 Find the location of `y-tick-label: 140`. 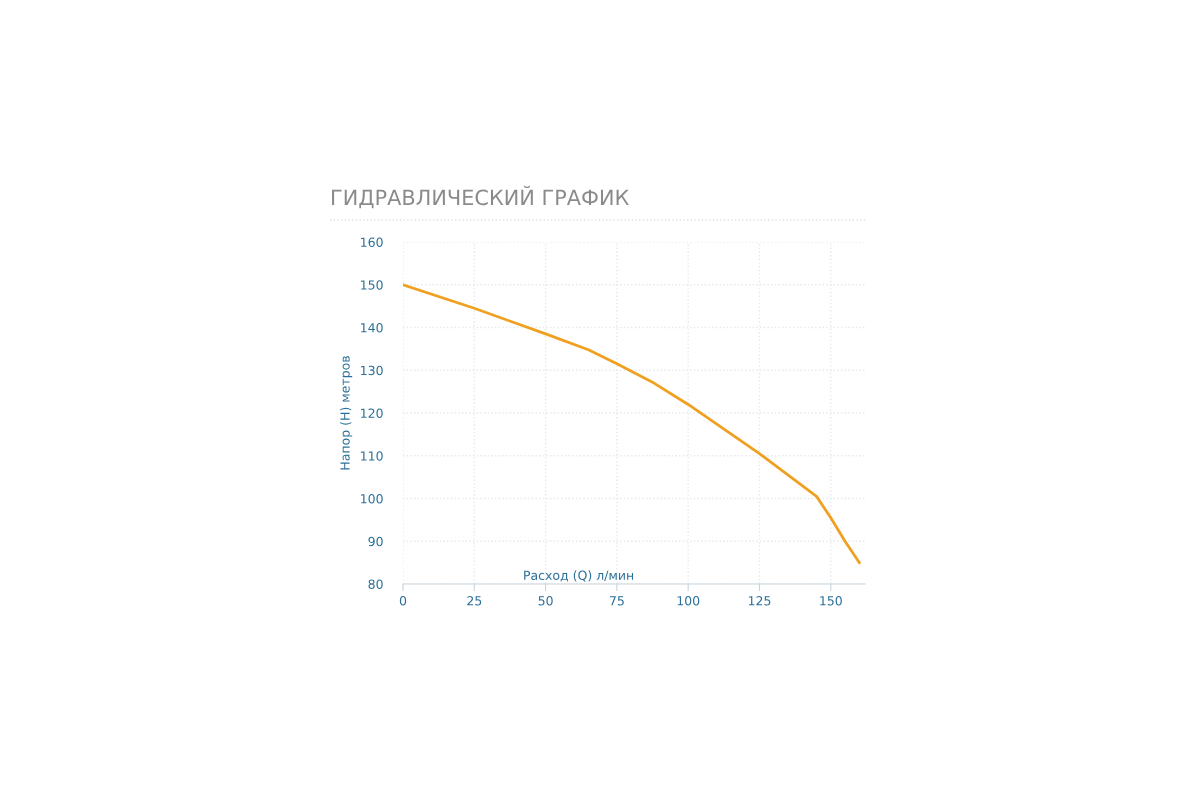

y-tick-label: 140 is located at coordinates (372, 327).